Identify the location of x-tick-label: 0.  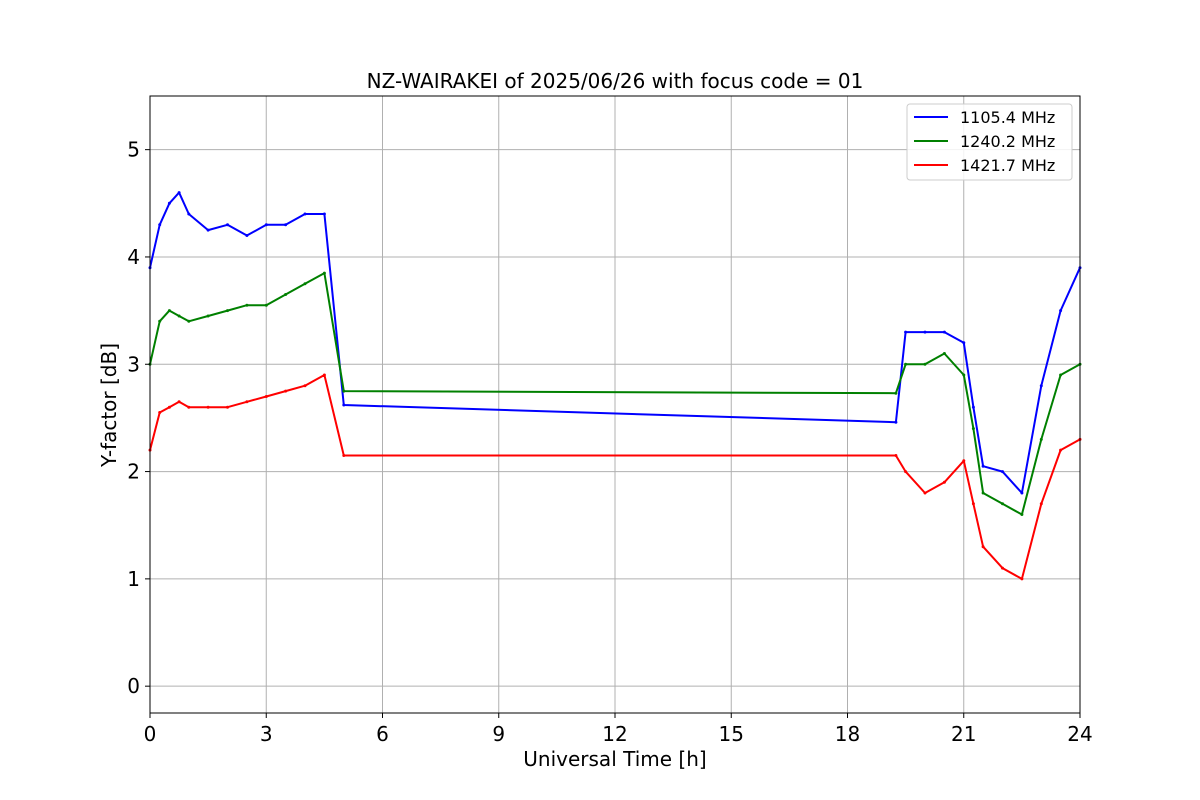
(150, 734).